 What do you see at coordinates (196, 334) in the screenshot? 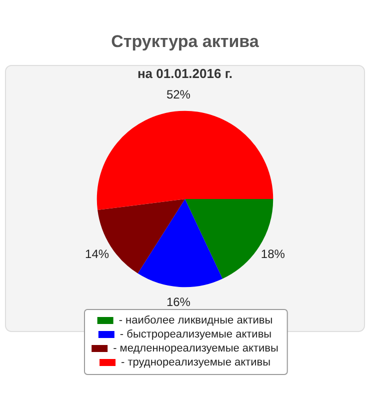
I see `legend-label: - быстрореализуемые активы` at bounding box center [196, 334].